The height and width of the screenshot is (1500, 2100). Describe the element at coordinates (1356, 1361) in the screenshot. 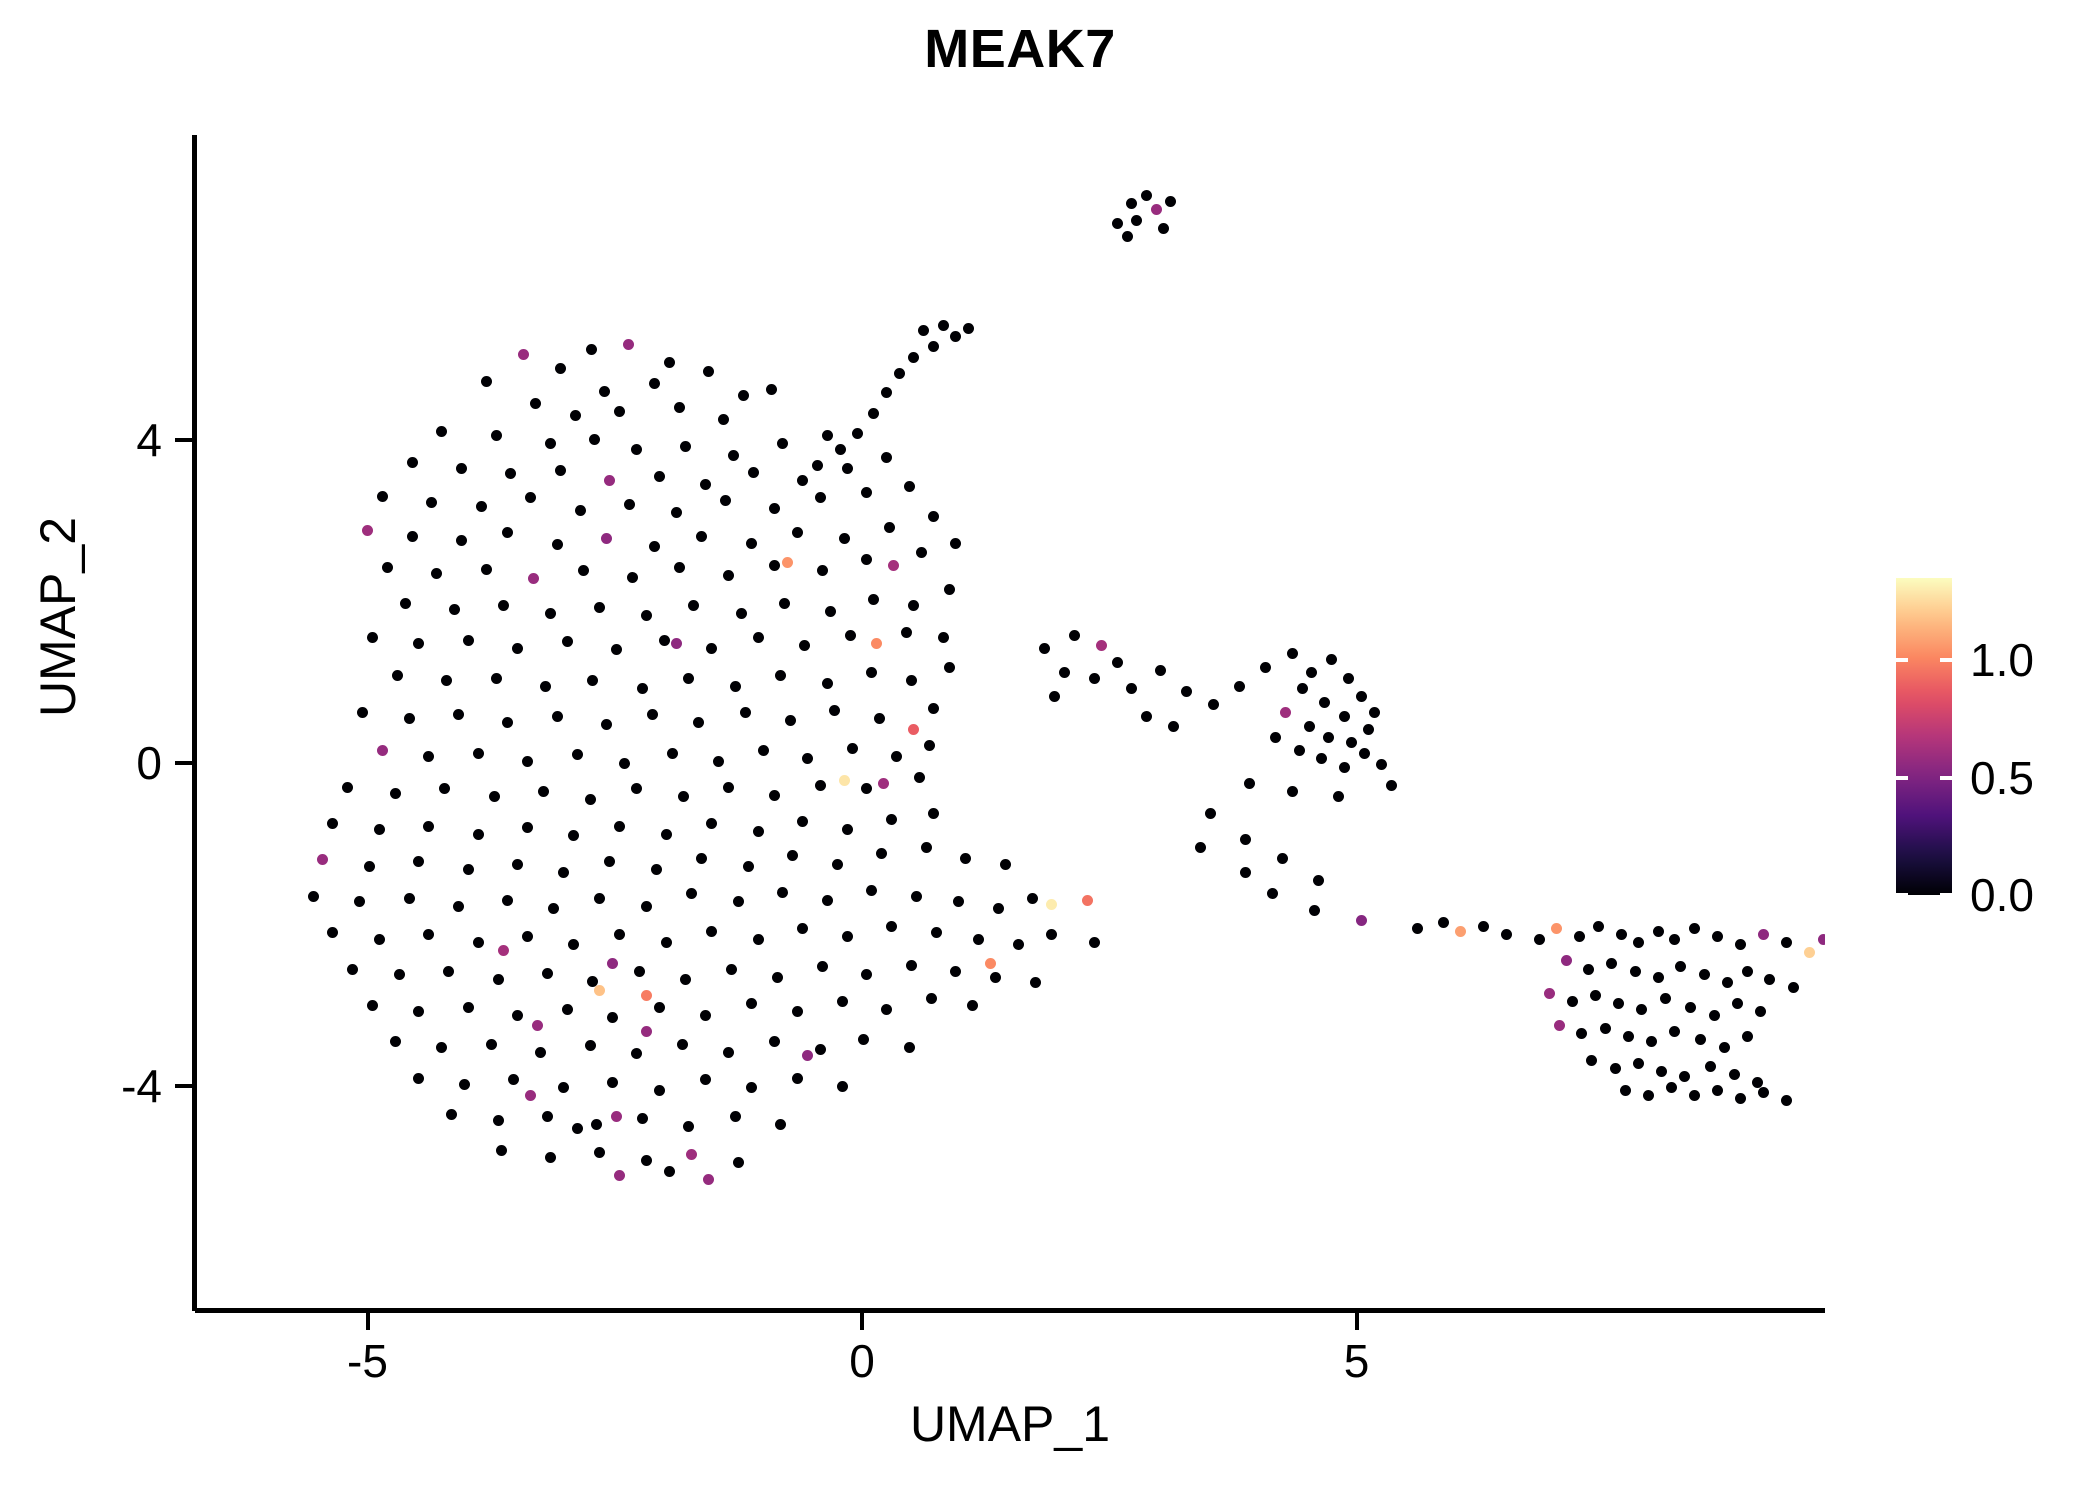

I see `x-tick-label: 5` at that location.